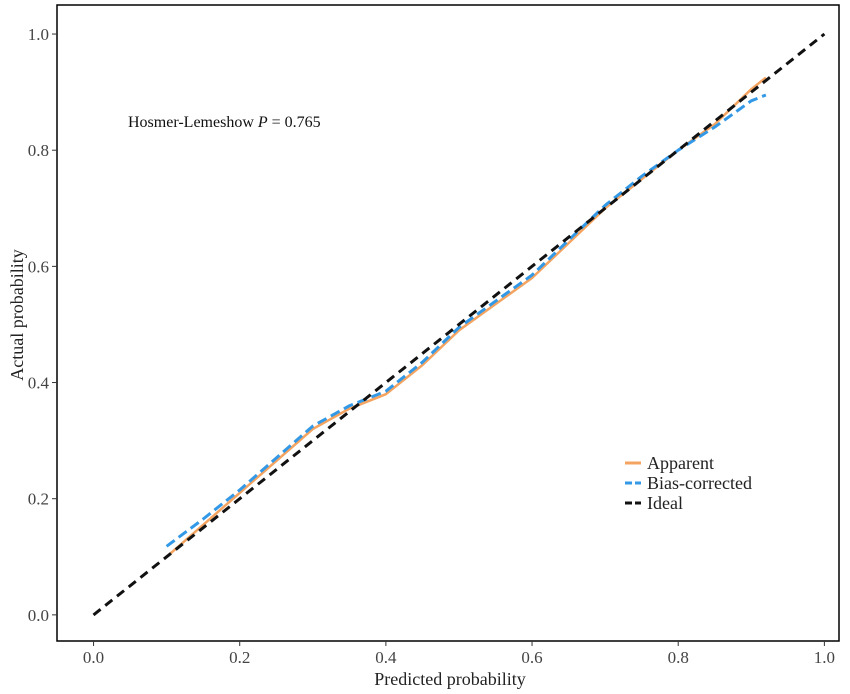  What do you see at coordinates (224, 122) in the screenshot?
I see `hosmer-lemeshow-annotation: Hosmer-Lemeshow P = 0.765` at bounding box center [224, 122].